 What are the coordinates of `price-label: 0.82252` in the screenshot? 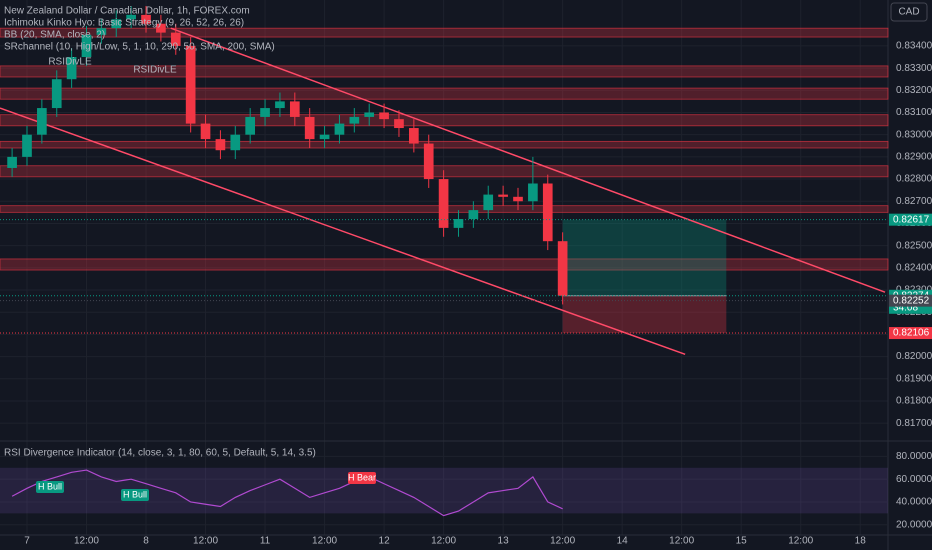 It's located at (911, 300).